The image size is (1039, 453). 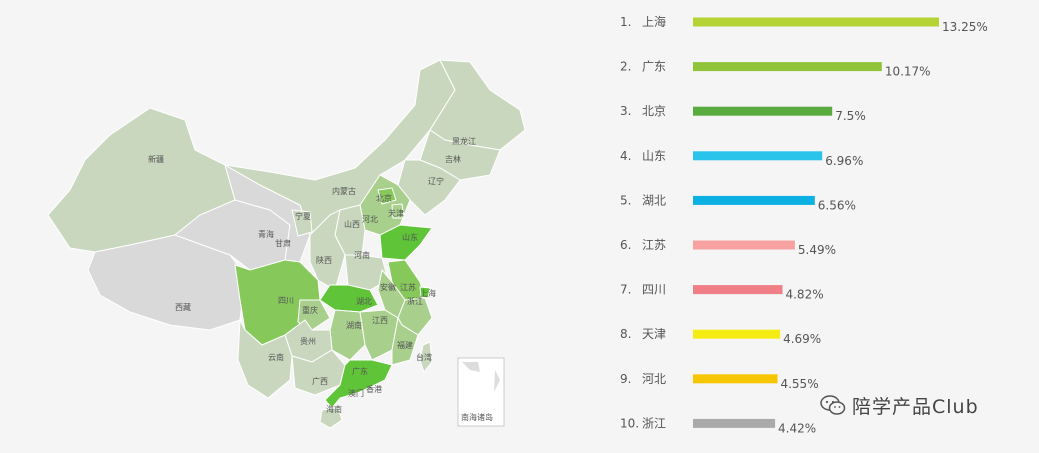 I want to click on label-qinghai: 青海, so click(x=266, y=234).